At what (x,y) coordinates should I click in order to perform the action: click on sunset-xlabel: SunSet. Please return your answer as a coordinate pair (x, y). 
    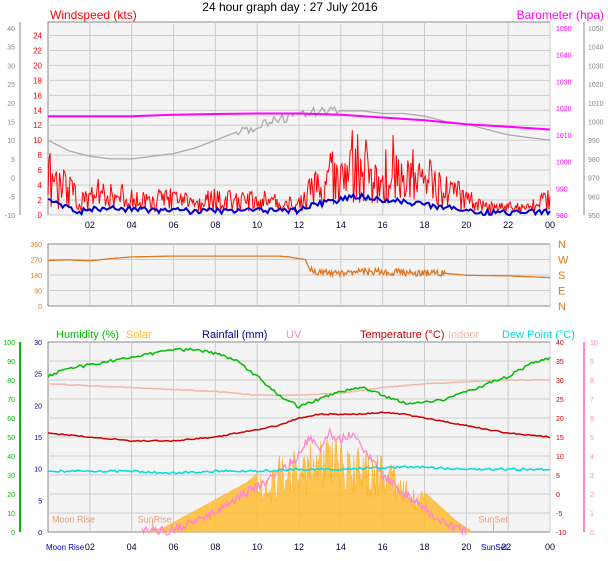
    Looking at the image, I should click on (494, 547).